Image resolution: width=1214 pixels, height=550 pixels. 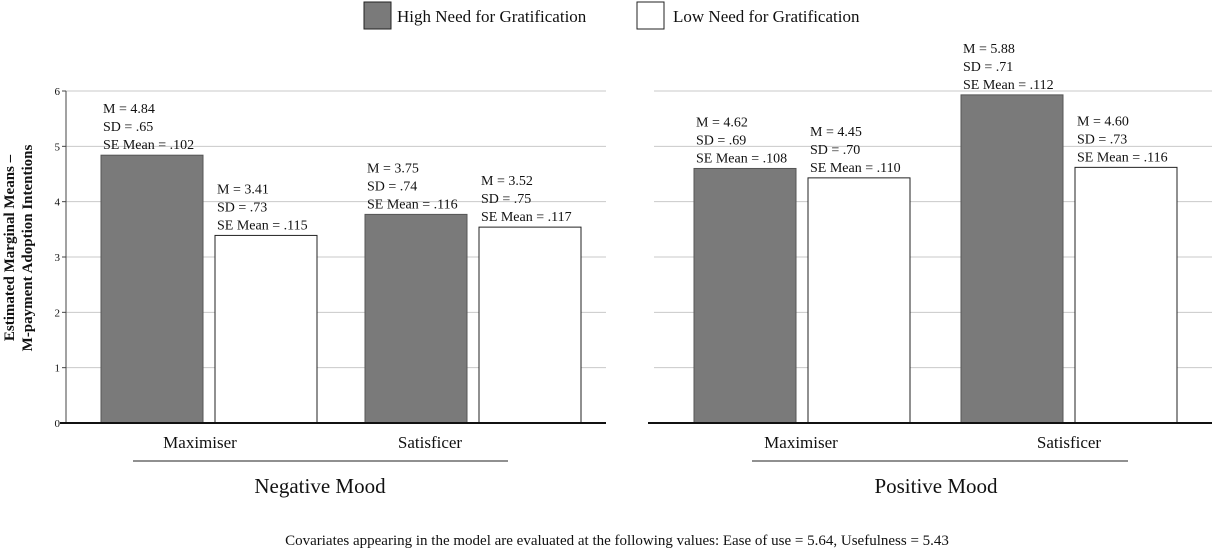 I want to click on y-tick-label: 0, so click(x=58, y=424).